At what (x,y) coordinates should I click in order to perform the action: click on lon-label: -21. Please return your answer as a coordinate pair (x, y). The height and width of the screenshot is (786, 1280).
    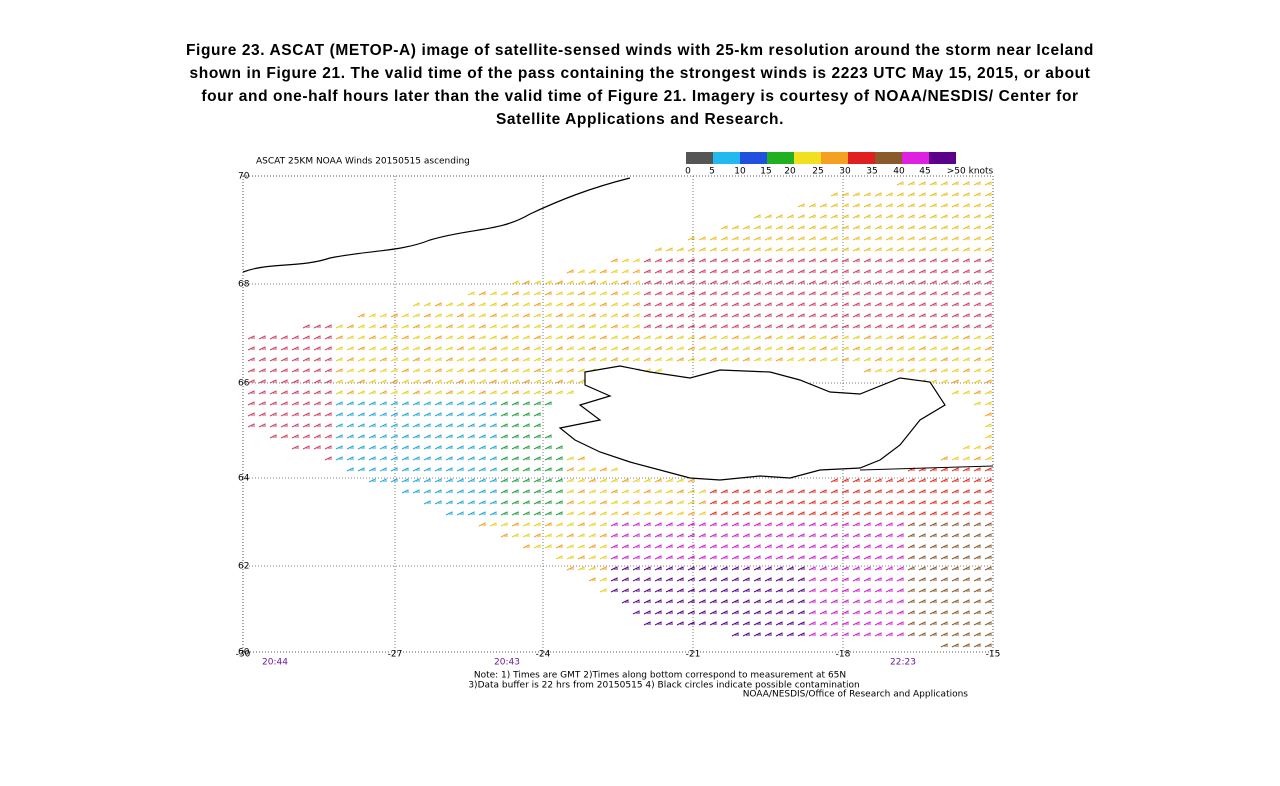
    Looking at the image, I should click on (693, 655).